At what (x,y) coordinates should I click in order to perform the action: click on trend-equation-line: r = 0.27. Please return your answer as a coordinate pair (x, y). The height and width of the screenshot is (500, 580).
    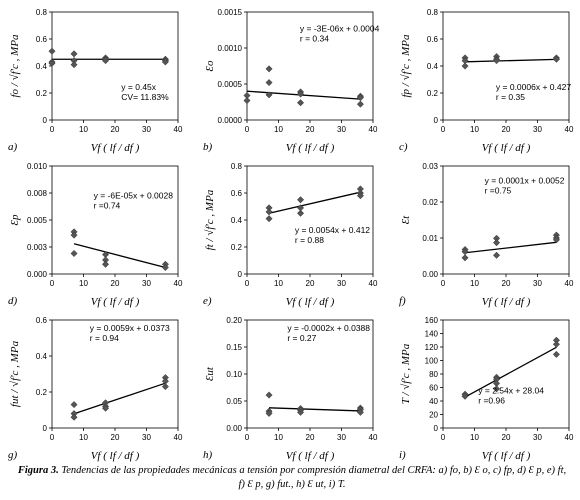
    Looking at the image, I should click on (301, 338).